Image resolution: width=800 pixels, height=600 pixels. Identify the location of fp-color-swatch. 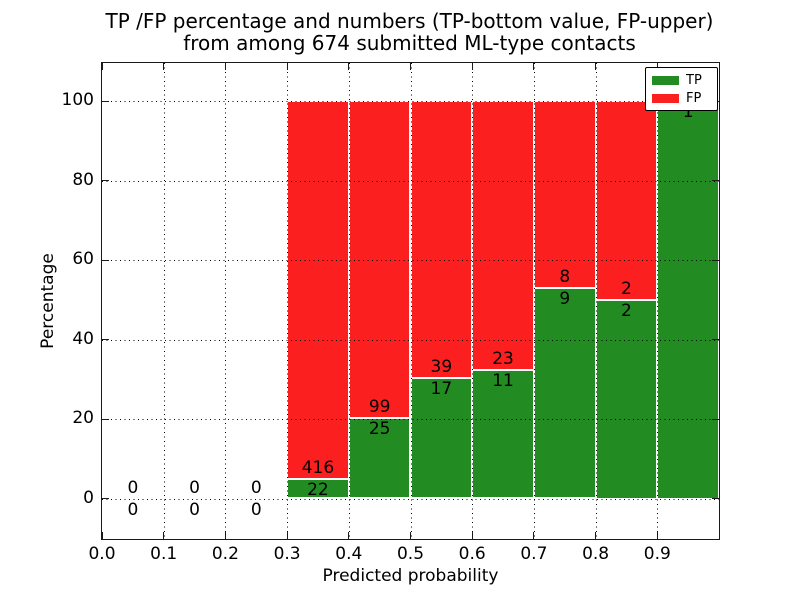
(665, 98).